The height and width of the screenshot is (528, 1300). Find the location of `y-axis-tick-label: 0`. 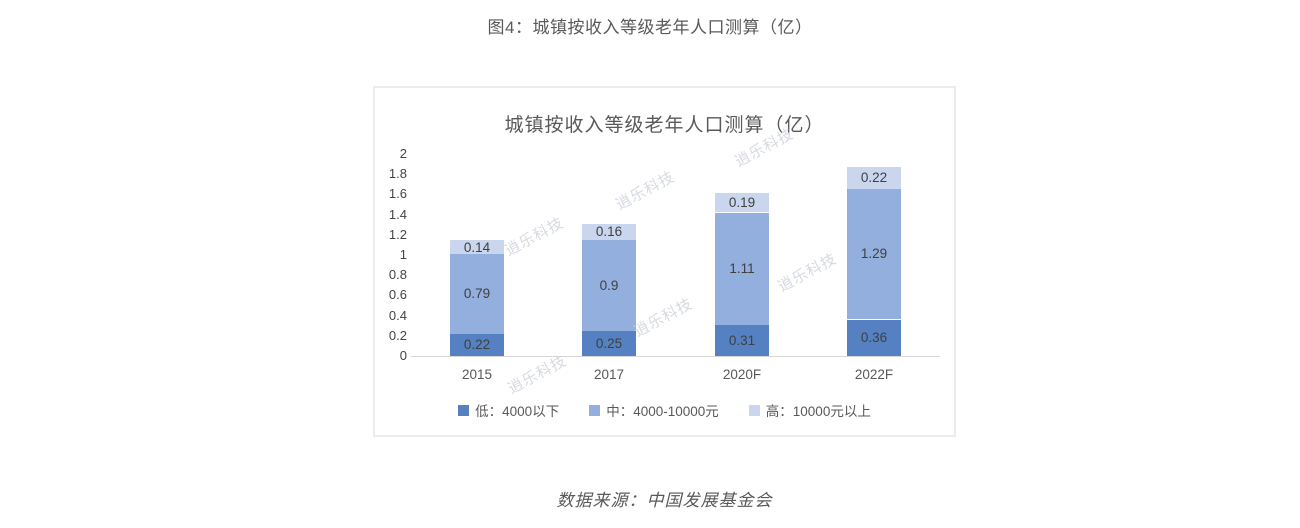

y-axis-tick-label: 0 is located at coordinates (403, 355).